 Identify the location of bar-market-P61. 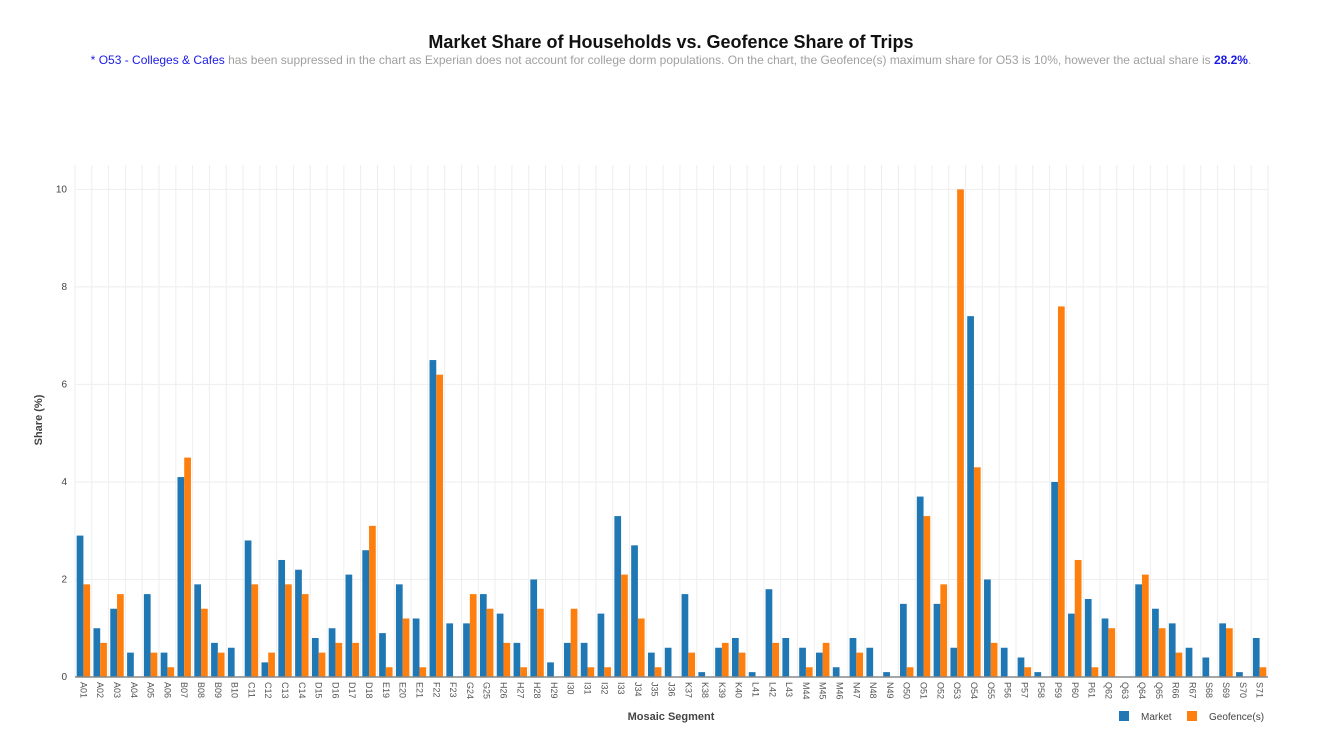
(1088, 637).